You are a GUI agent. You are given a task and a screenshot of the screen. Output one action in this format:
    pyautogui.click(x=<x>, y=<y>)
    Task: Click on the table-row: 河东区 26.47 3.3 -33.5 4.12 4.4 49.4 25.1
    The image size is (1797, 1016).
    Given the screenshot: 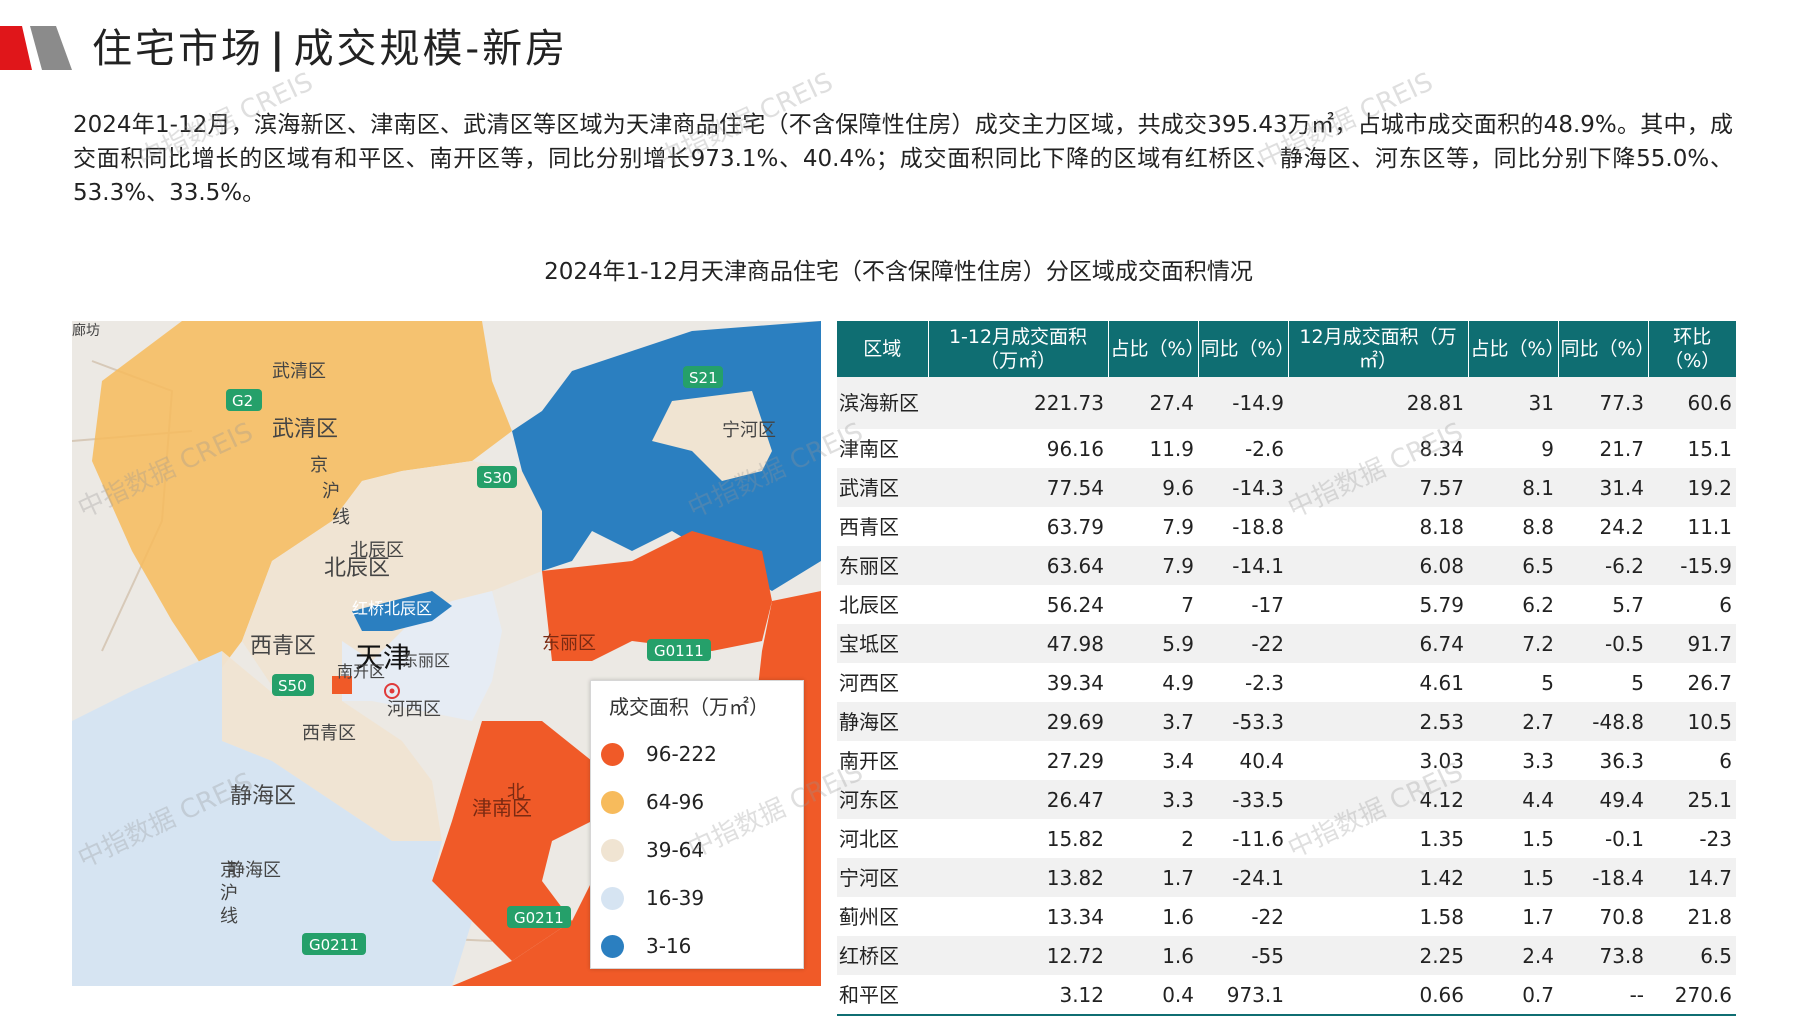 What is the action you would take?
    pyautogui.click(x=1286, y=799)
    